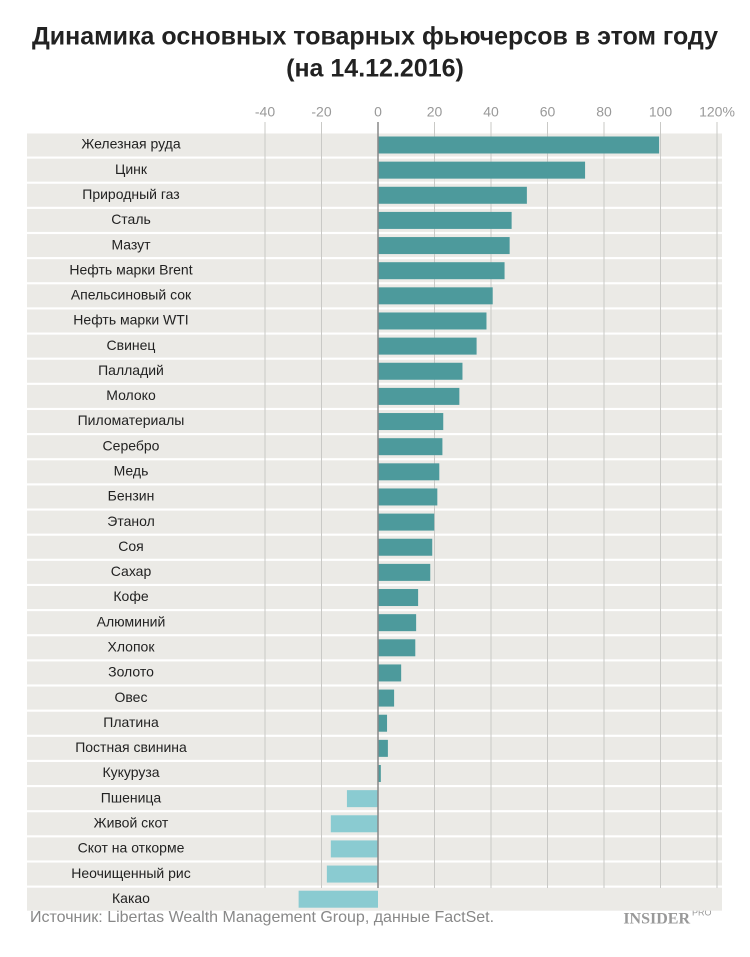 The height and width of the screenshot is (957, 750). Describe the element at coordinates (131, 345) in the screenshot. I see `category-label: Свинец` at that location.